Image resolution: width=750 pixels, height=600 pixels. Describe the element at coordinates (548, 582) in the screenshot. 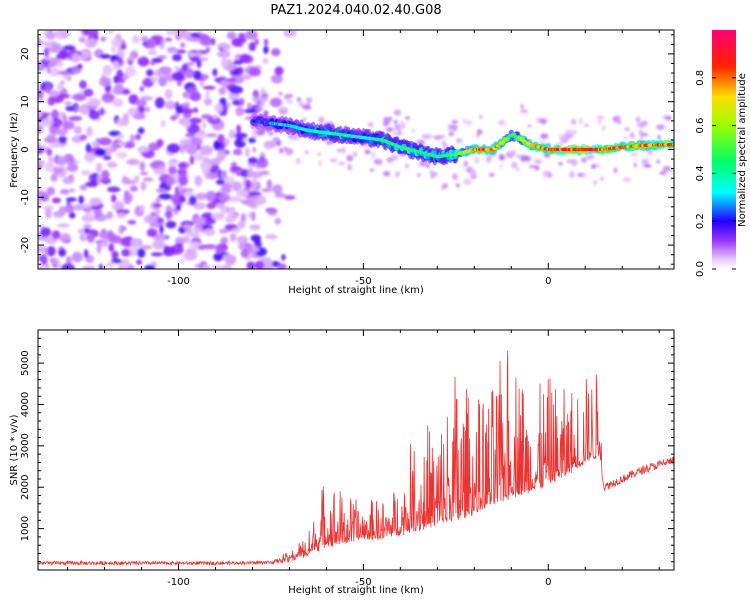

I see `x-tick-label: 0` at that location.